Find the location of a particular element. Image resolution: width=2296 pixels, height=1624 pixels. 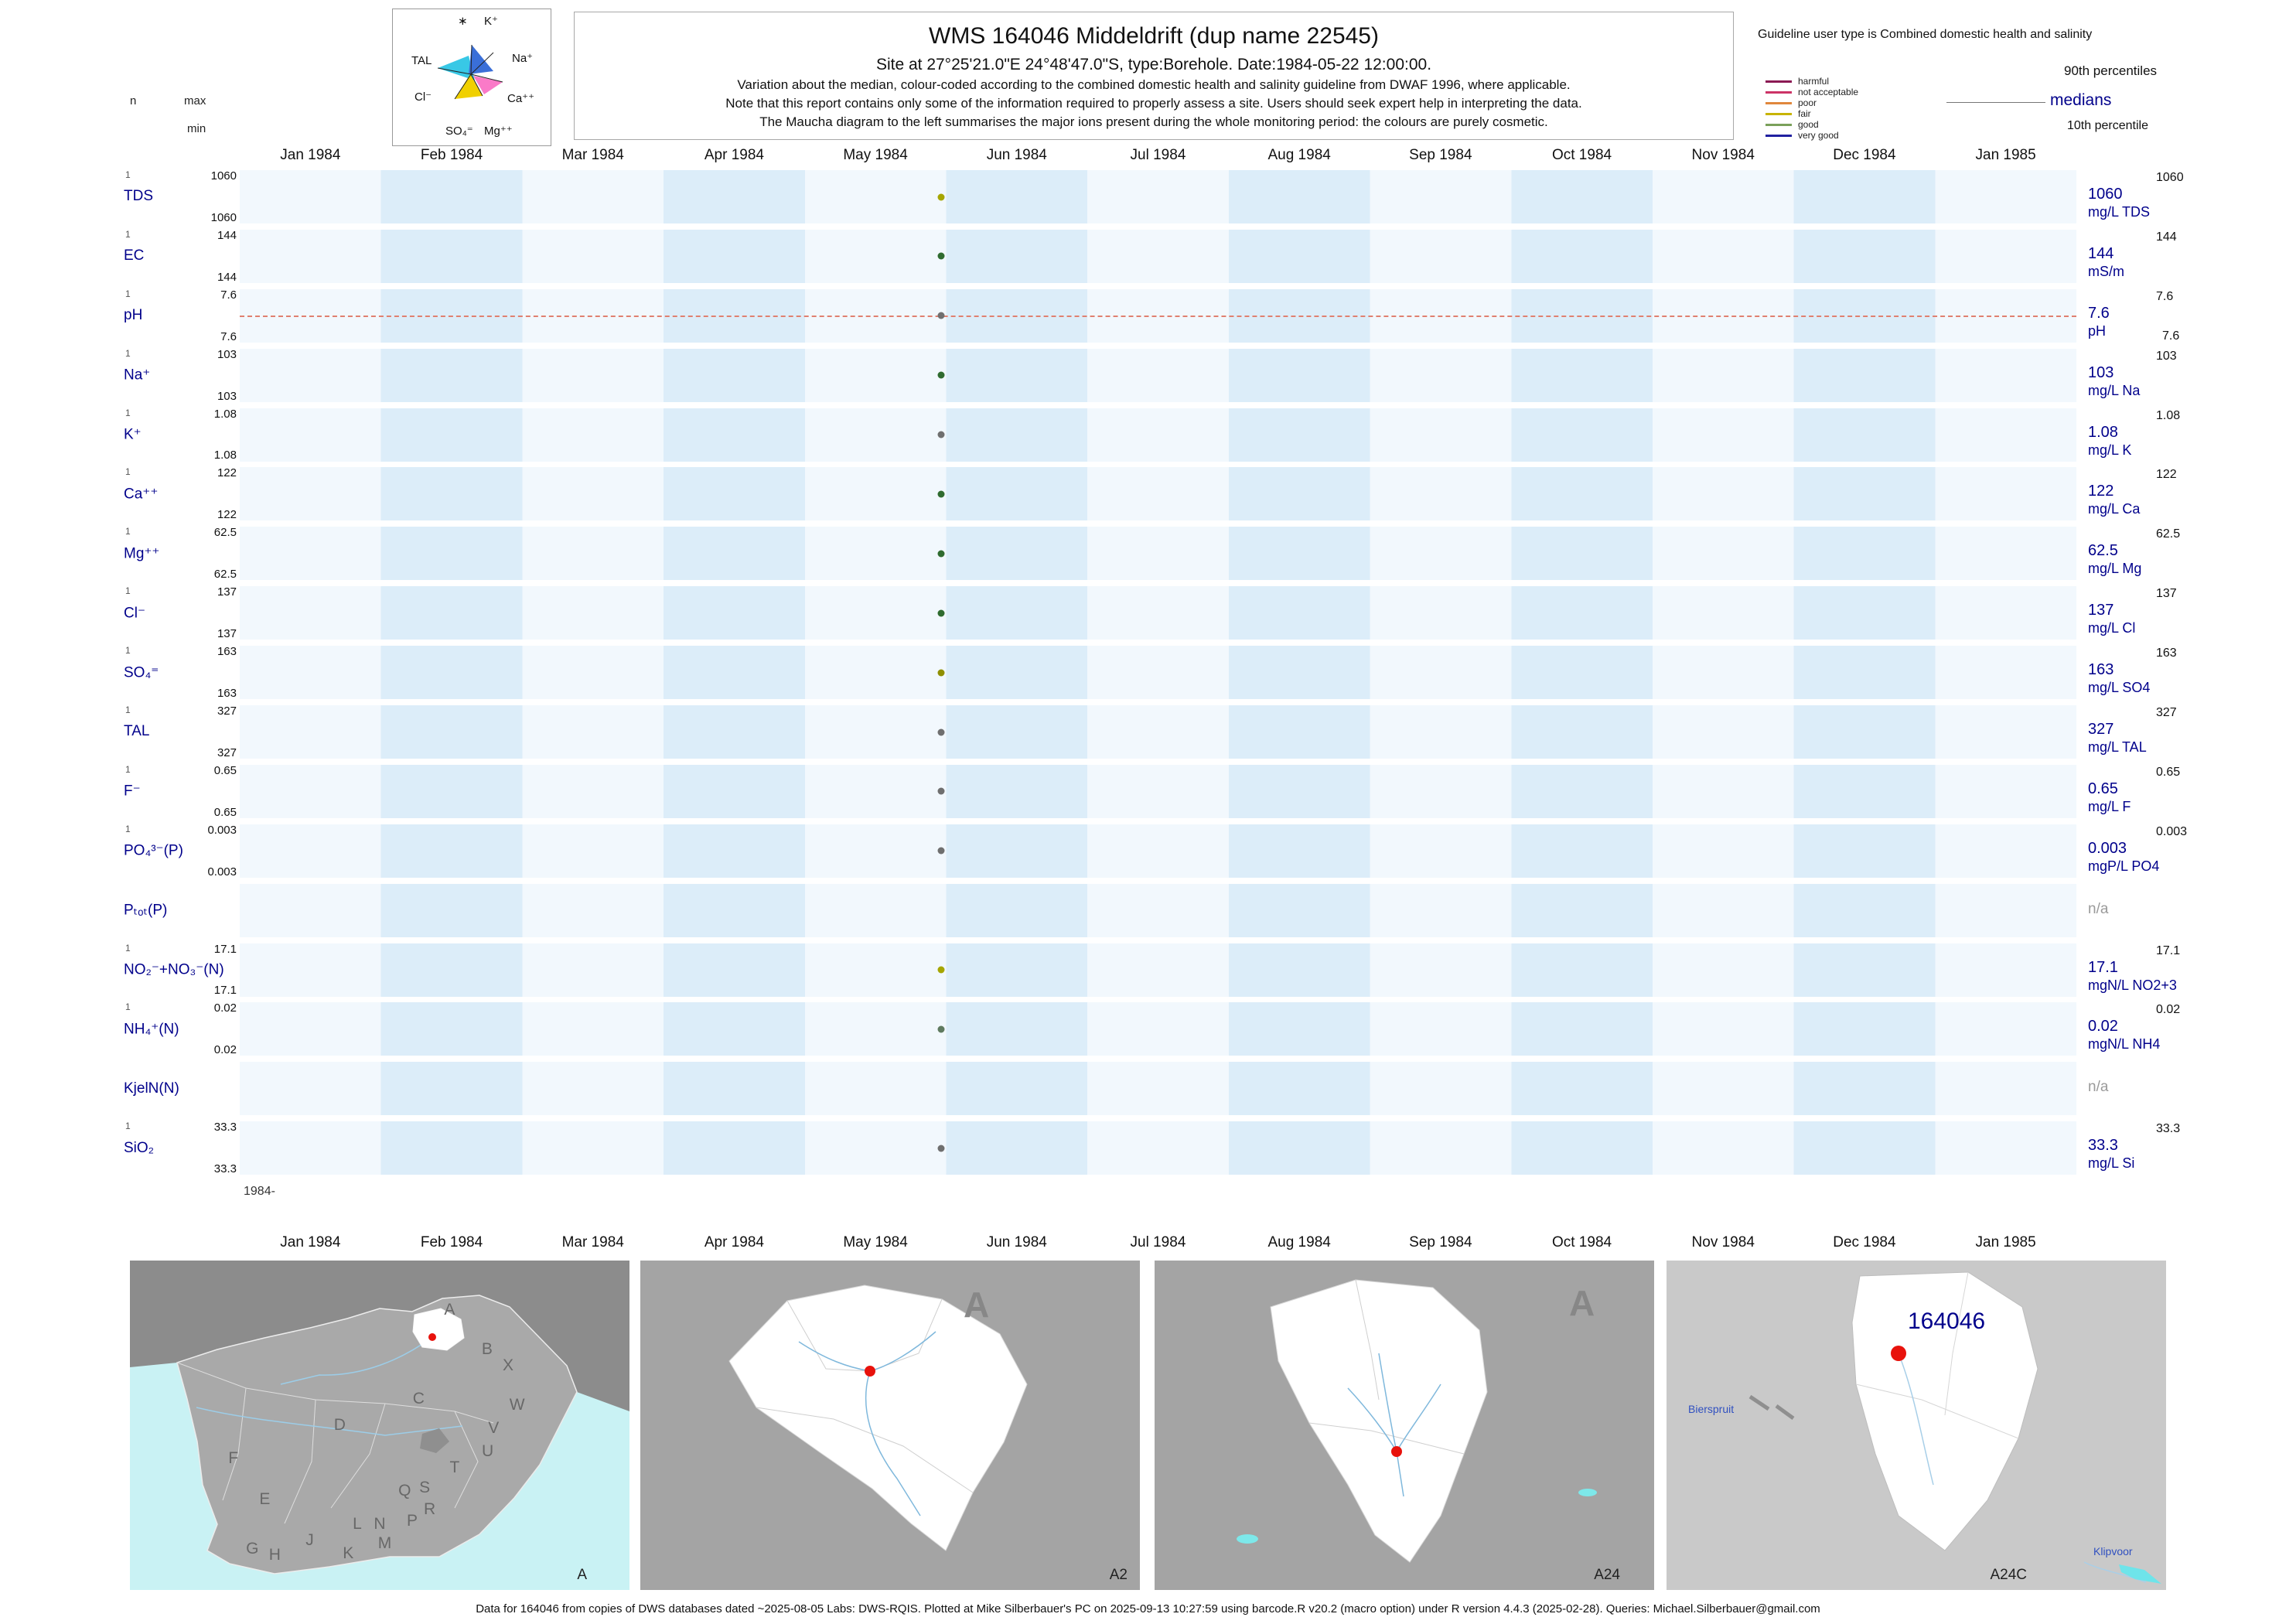

row-right-stats: 0.02 0.02 mgN/L NH4 is located at coordinates (2190, 1029).